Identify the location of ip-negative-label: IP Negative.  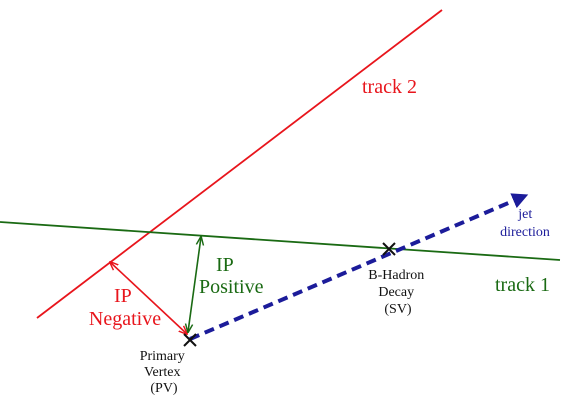
(125, 307).